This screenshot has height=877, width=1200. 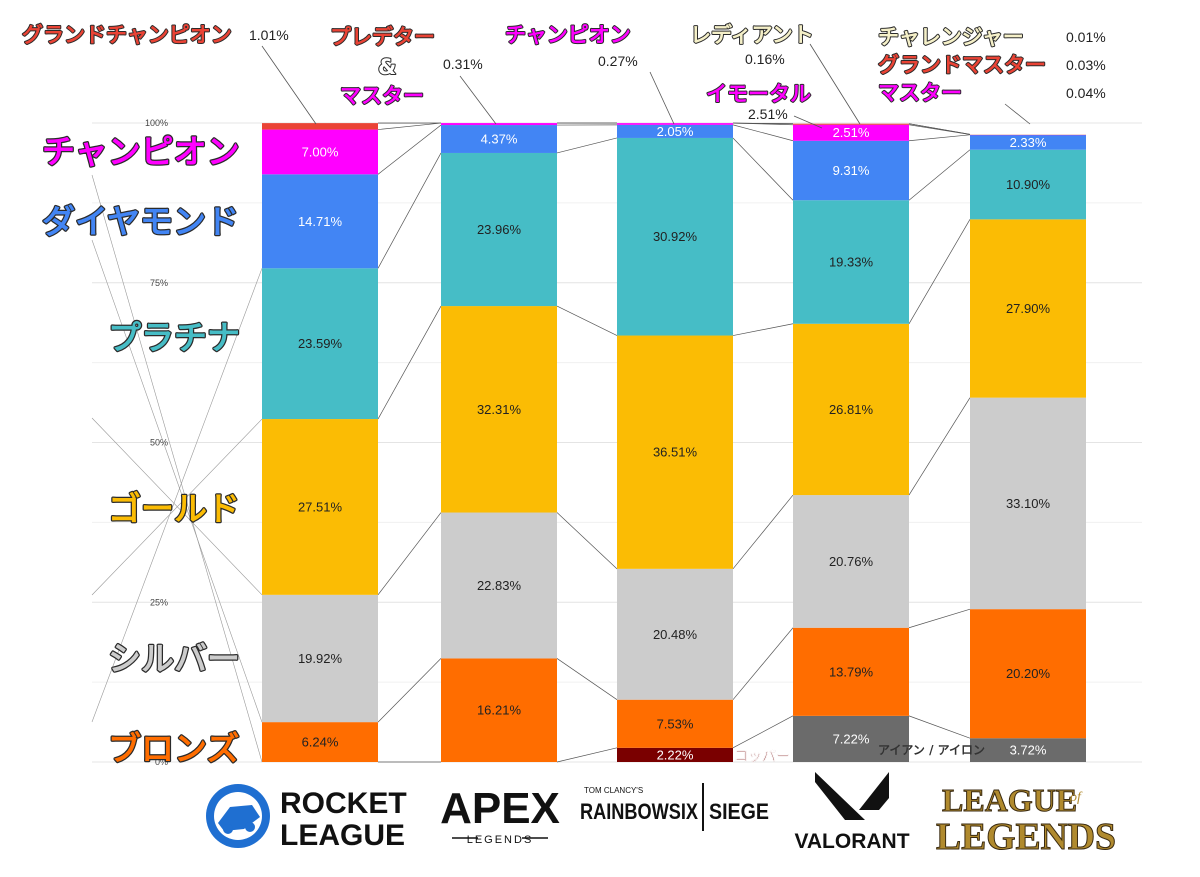 What do you see at coordinates (1086, 93) in the screenshot?
I see `annot-lol-master-pct: 0.04%` at bounding box center [1086, 93].